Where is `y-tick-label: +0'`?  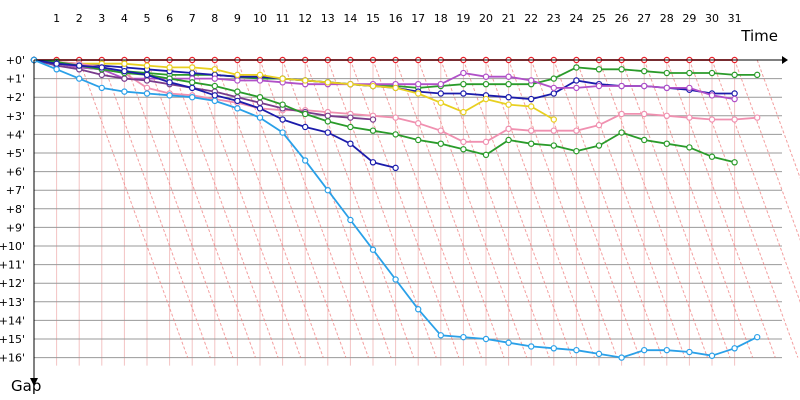
y-tick-label: +0' is located at coordinates (15, 60).